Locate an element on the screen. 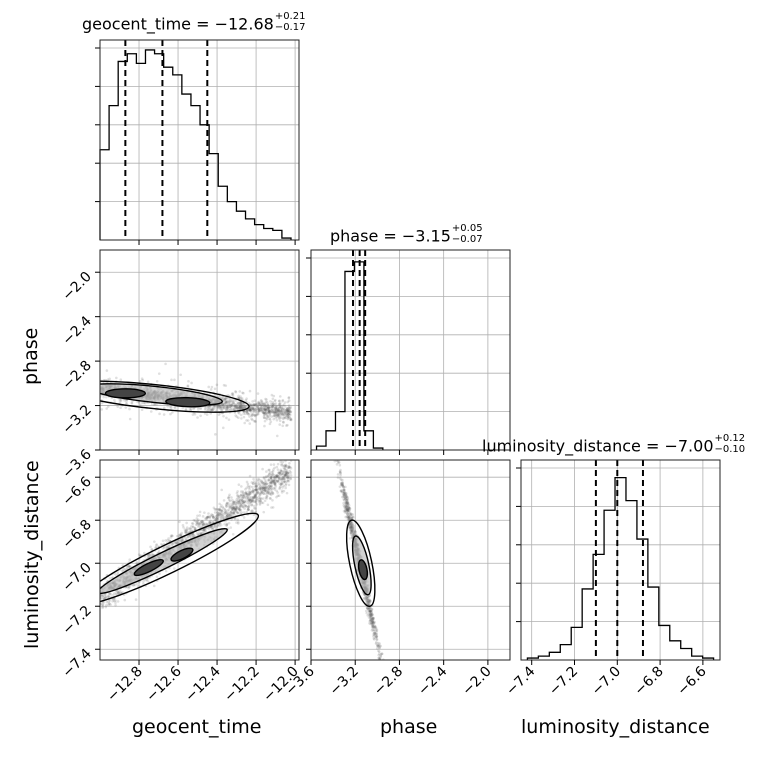 The image size is (760, 760). x-tick-label: −6.8 is located at coordinates (649, 681).